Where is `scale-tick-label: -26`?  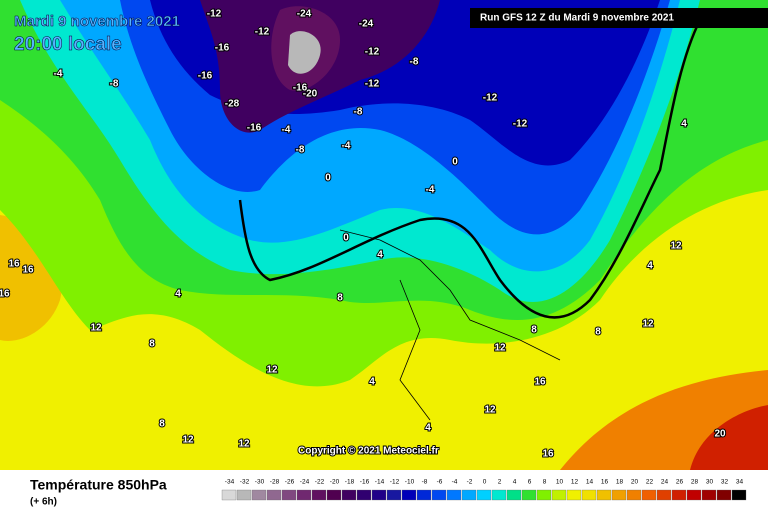
scale-tick-label: -26 is located at coordinates (290, 482).